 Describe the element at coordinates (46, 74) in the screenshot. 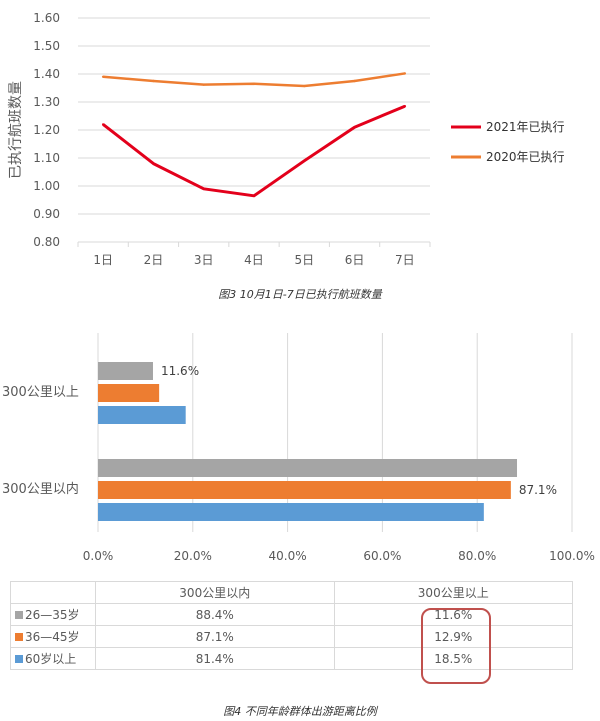

I see `y-tick-label: 1.40` at that location.